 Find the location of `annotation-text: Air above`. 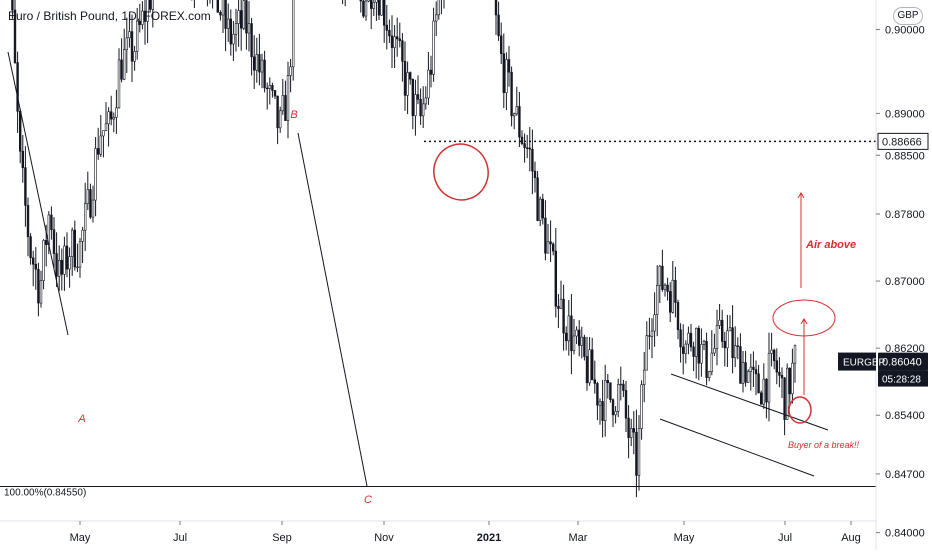

annotation-text: Air above is located at coordinates (830, 245).